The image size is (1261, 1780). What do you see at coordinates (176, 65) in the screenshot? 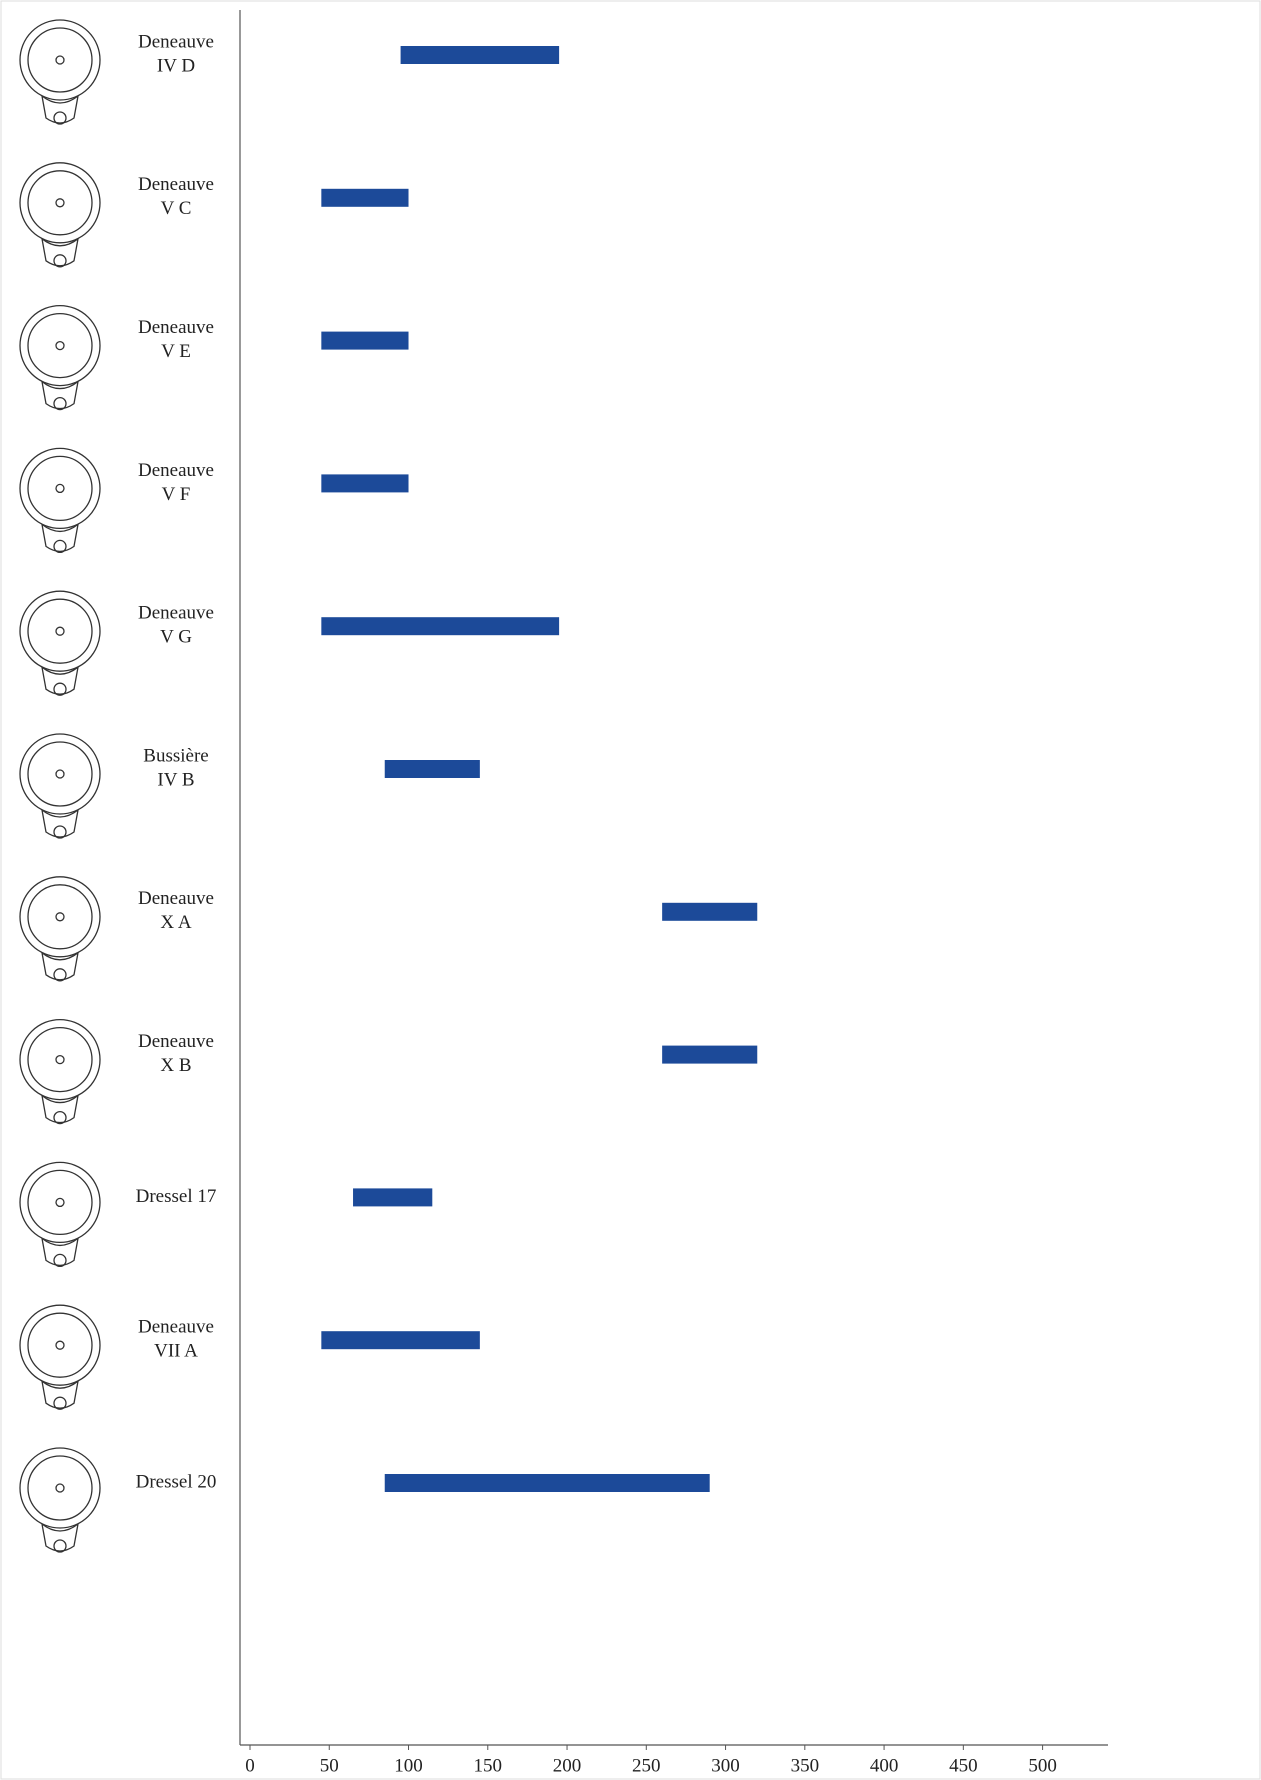
I see `category-label: IV D` at bounding box center [176, 65].